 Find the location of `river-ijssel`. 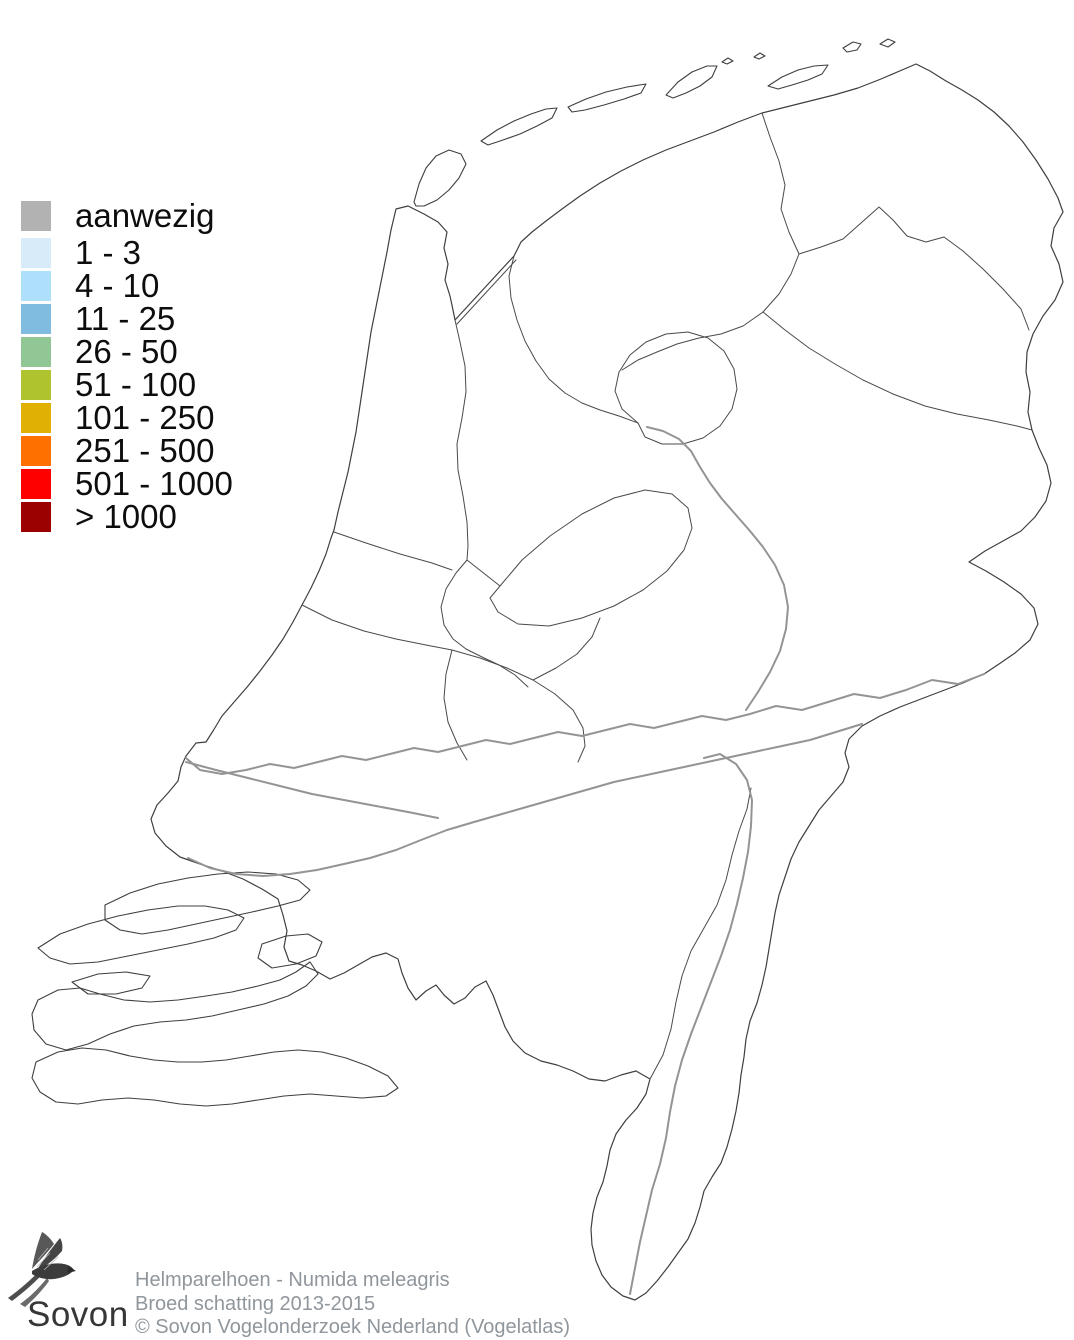

river-ijssel is located at coordinates (717, 568).